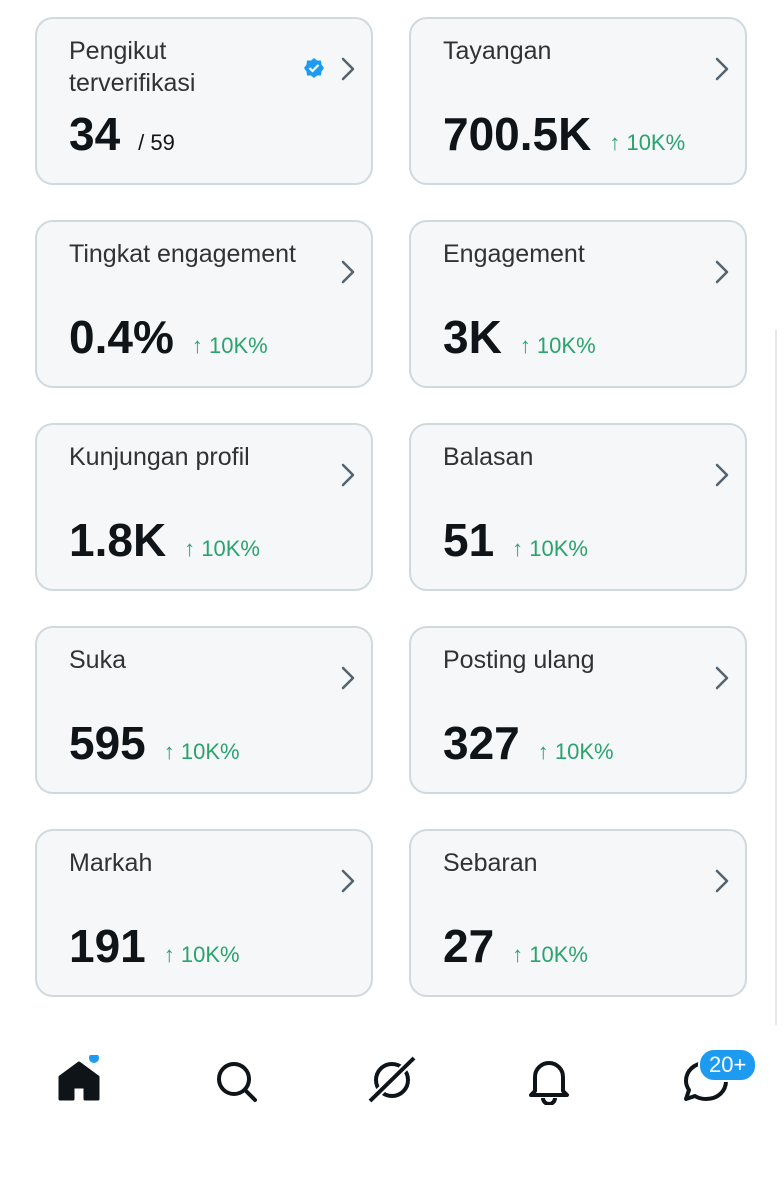 The width and height of the screenshot is (784, 1199). Describe the element at coordinates (578, 101) in the screenshot. I see `metric-card: Tayangan 700.5K ↑ 10K%` at that location.